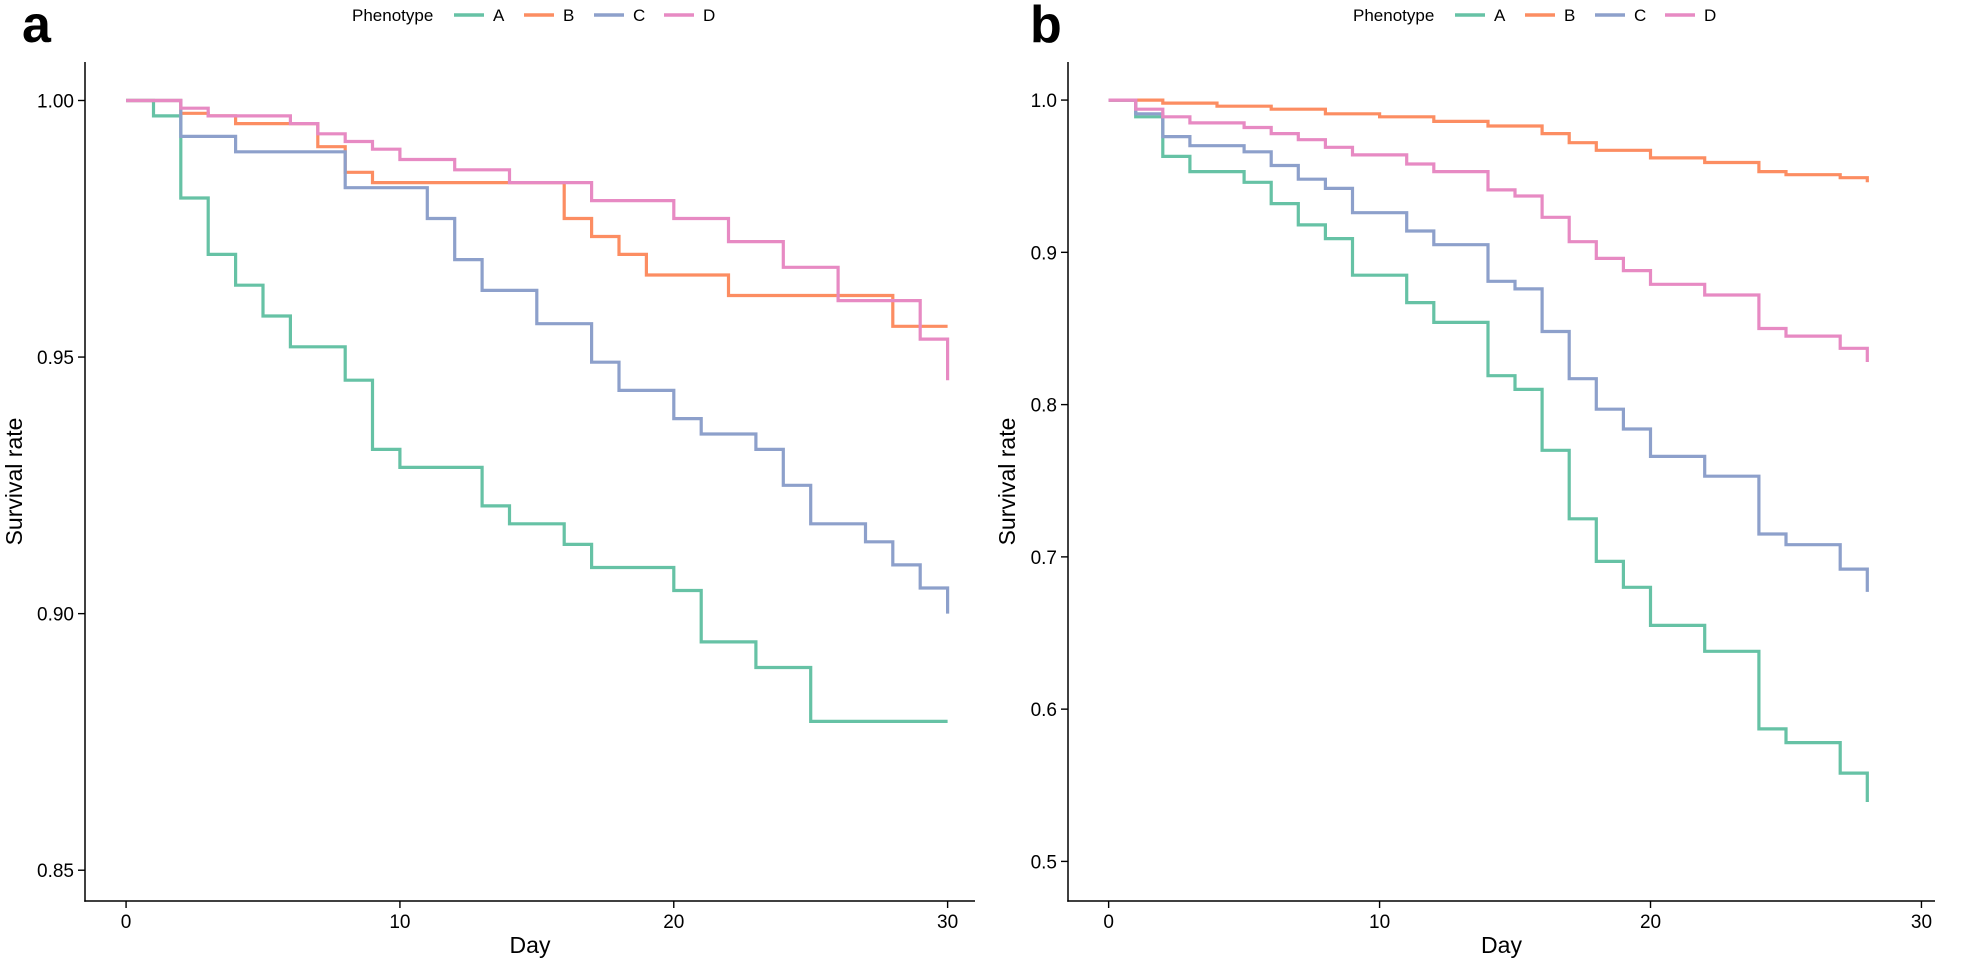 This screenshot has width=1975, height=963. Describe the element at coordinates (1046, 27) in the screenshot. I see `panel-label: b` at that location.